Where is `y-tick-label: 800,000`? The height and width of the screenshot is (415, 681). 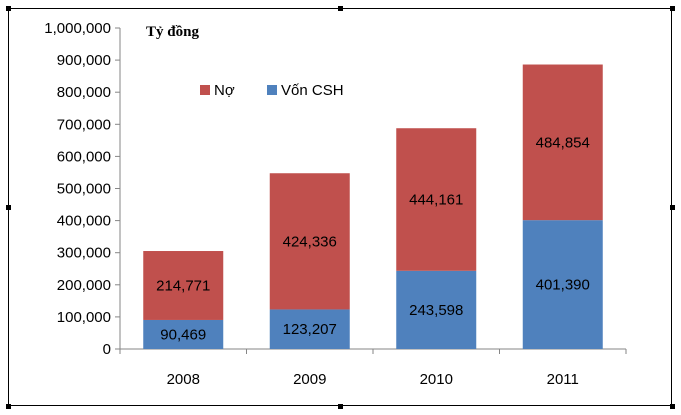
y-tick-label: 800,000 is located at coordinates (84, 92).